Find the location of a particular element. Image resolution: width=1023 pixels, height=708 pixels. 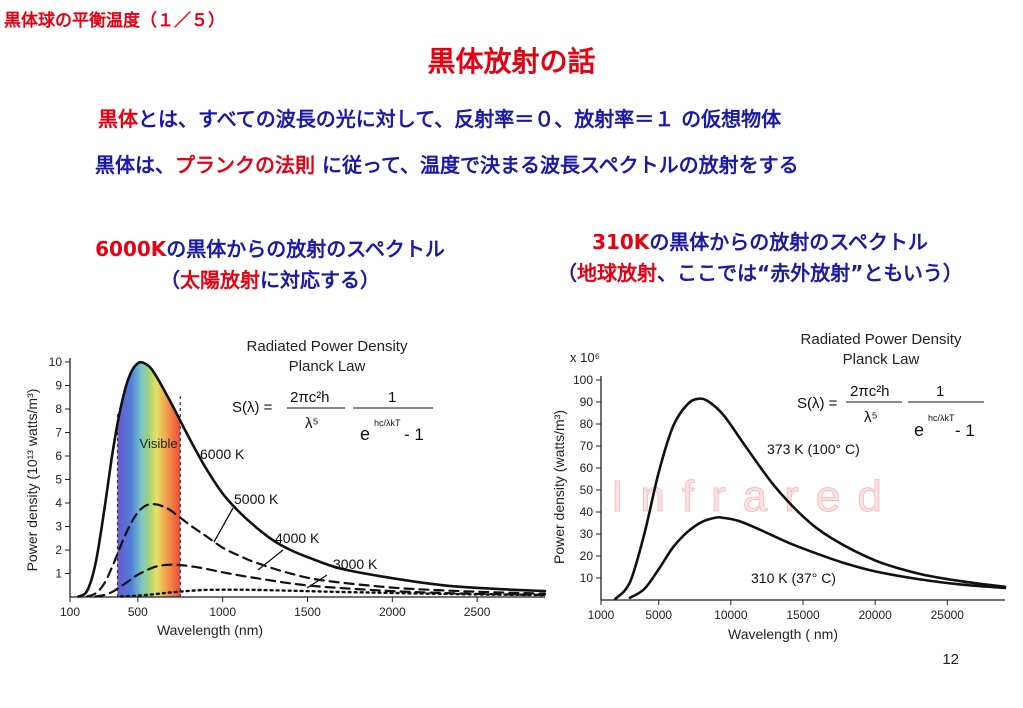

y-tick-label: 3 is located at coordinates (58, 527).